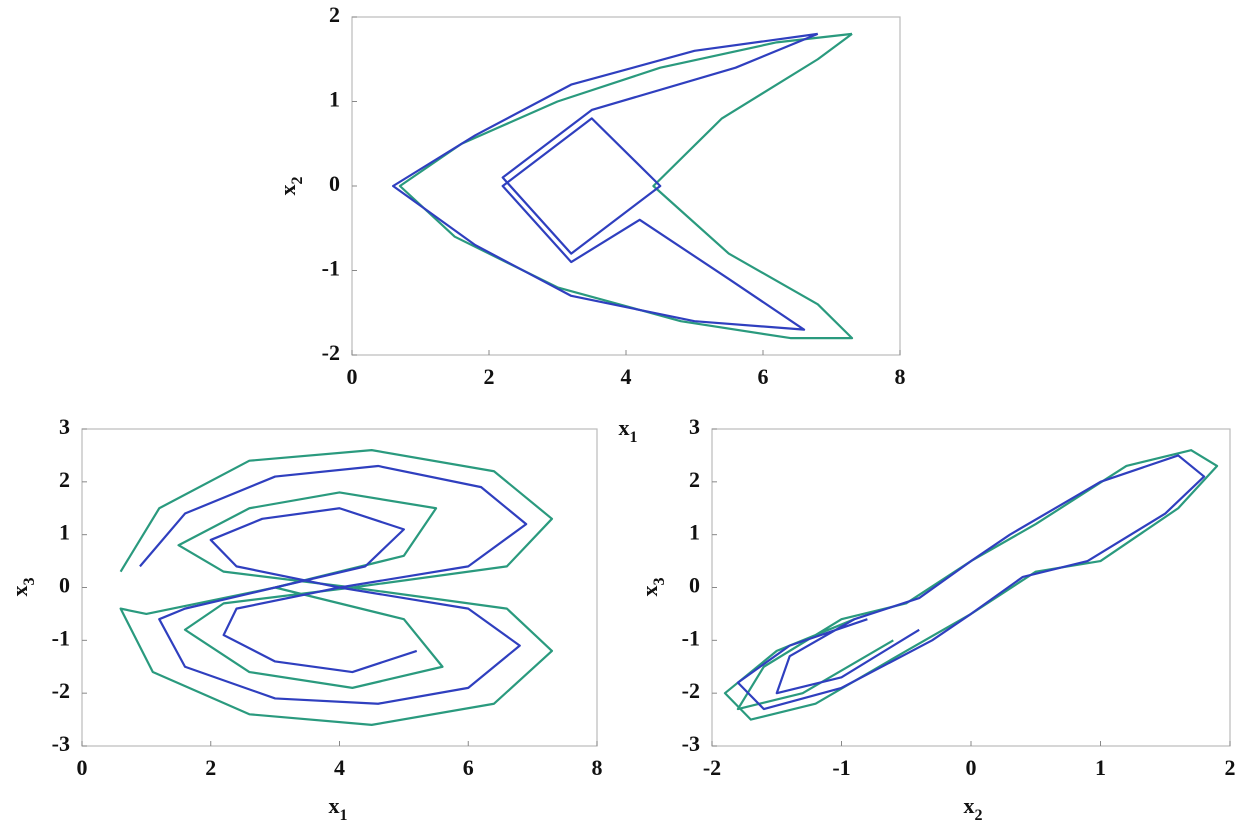 This screenshot has width=1250, height=840. What do you see at coordinates (712, 767) in the screenshot?
I see `x-tick-label: -2` at bounding box center [712, 767].